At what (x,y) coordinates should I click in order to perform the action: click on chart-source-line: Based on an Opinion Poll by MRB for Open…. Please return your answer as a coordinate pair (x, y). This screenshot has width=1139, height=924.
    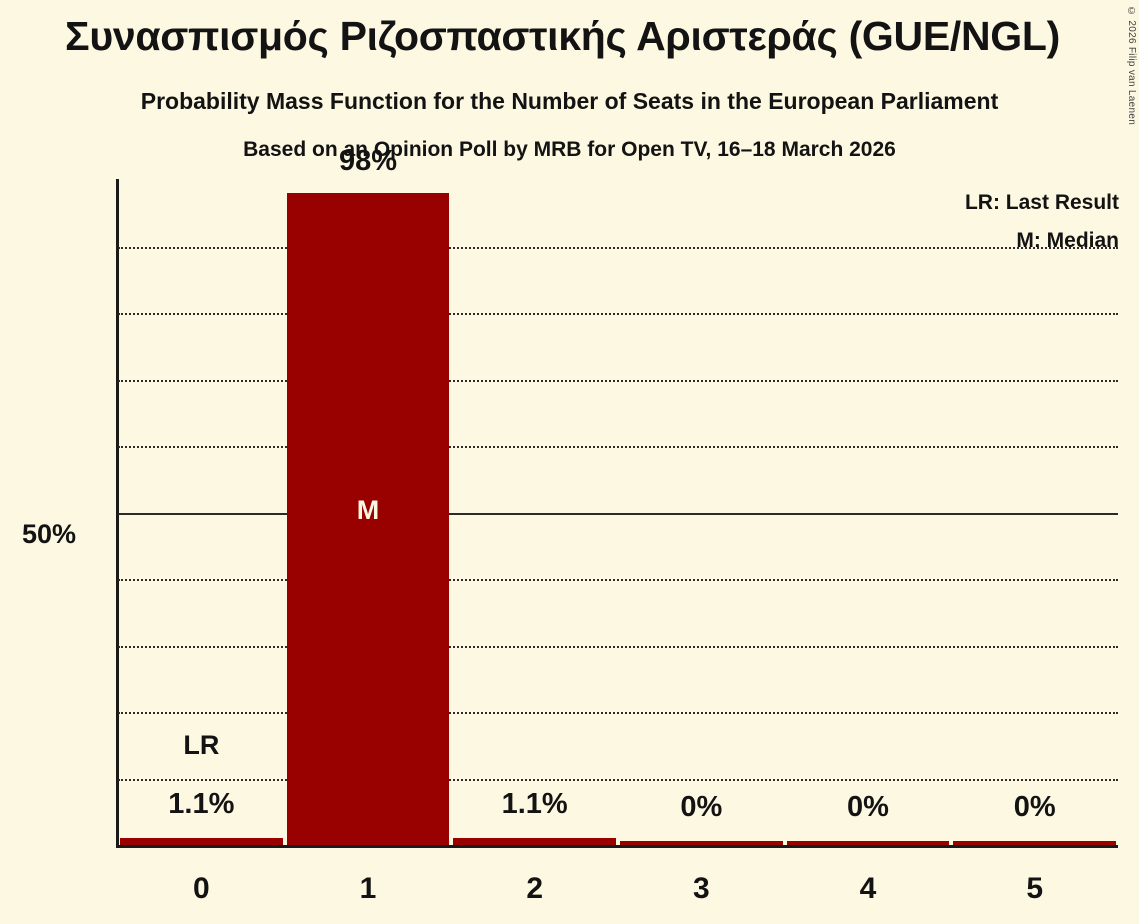
    Looking at the image, I should click on (569, 149).